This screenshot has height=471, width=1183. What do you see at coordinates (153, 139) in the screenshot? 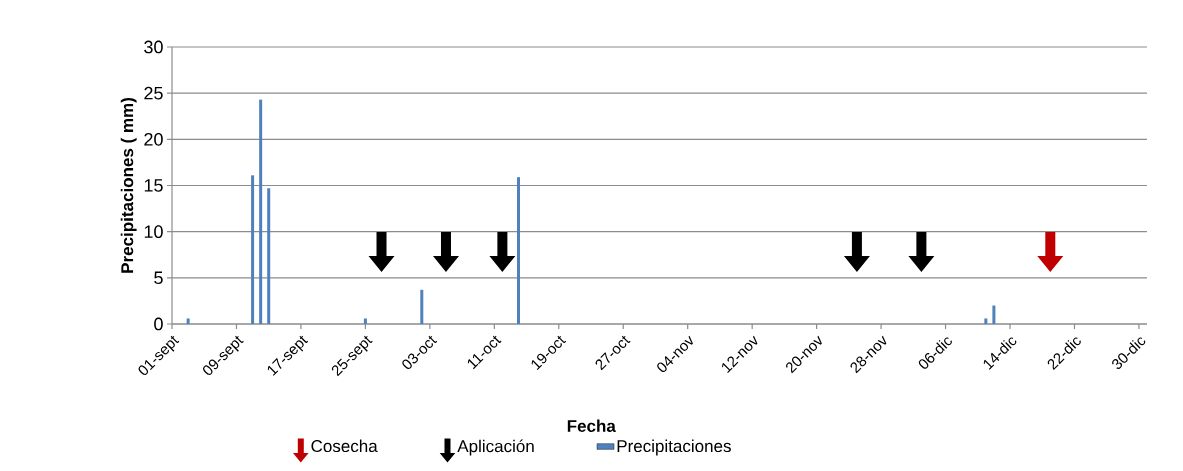
I see `y-tick-label: 20` at bounding box center [153, 139].